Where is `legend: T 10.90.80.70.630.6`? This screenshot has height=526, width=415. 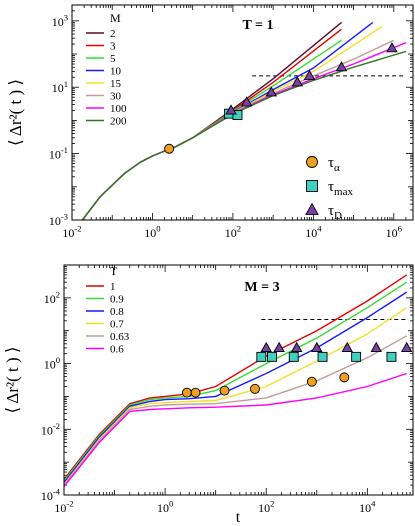 legend: T 10.90.80.70.630.6 is located at coordinates (108, 310).